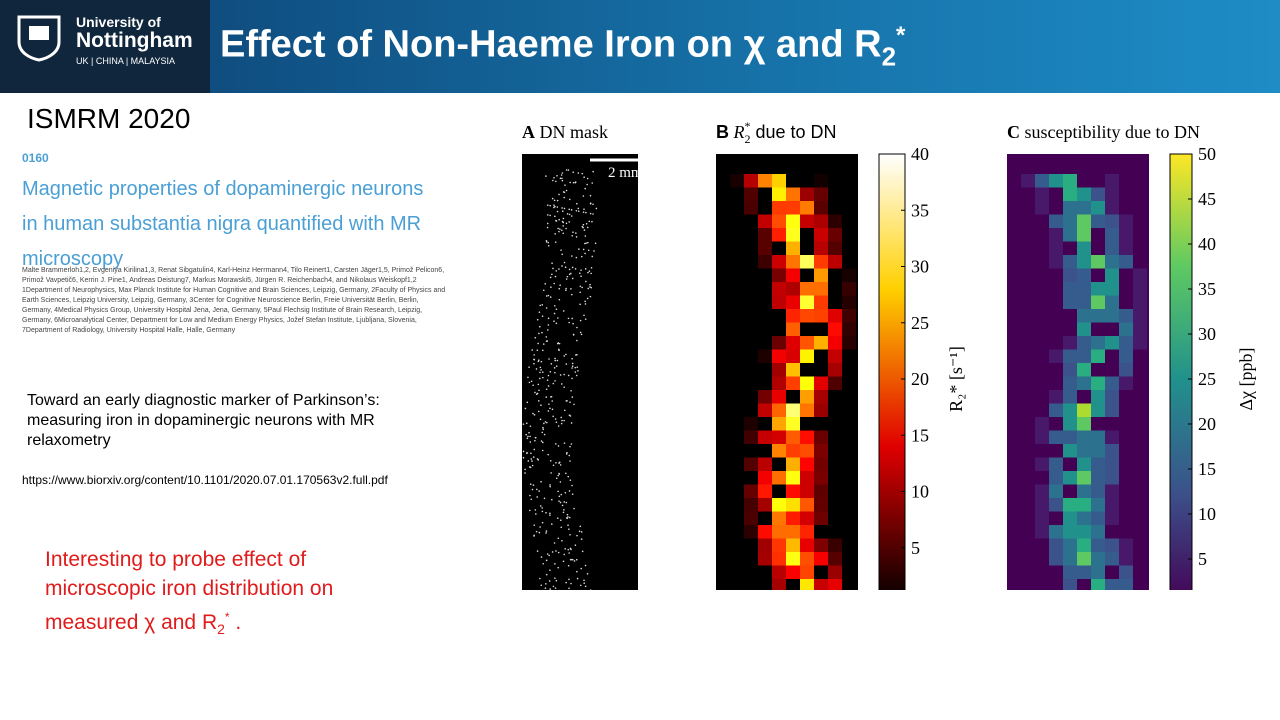 The width and height of the screenshot is (1280, 720). What do you see at coordinates (739, 132) in the screenshot?
I see `panel-title: R` at bounding box center [739, 132].